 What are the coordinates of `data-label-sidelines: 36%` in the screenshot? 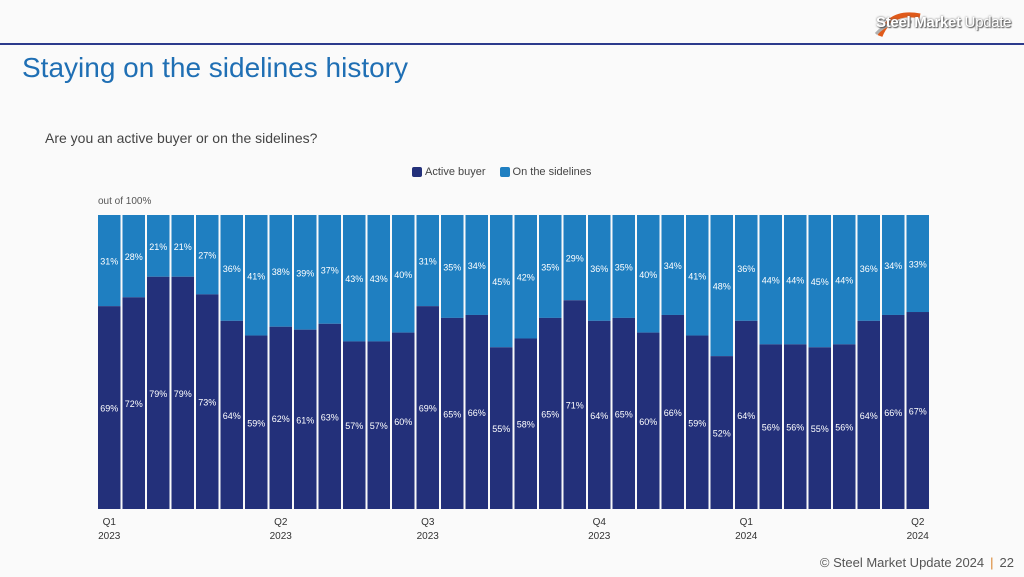 It's located at (232, 269).